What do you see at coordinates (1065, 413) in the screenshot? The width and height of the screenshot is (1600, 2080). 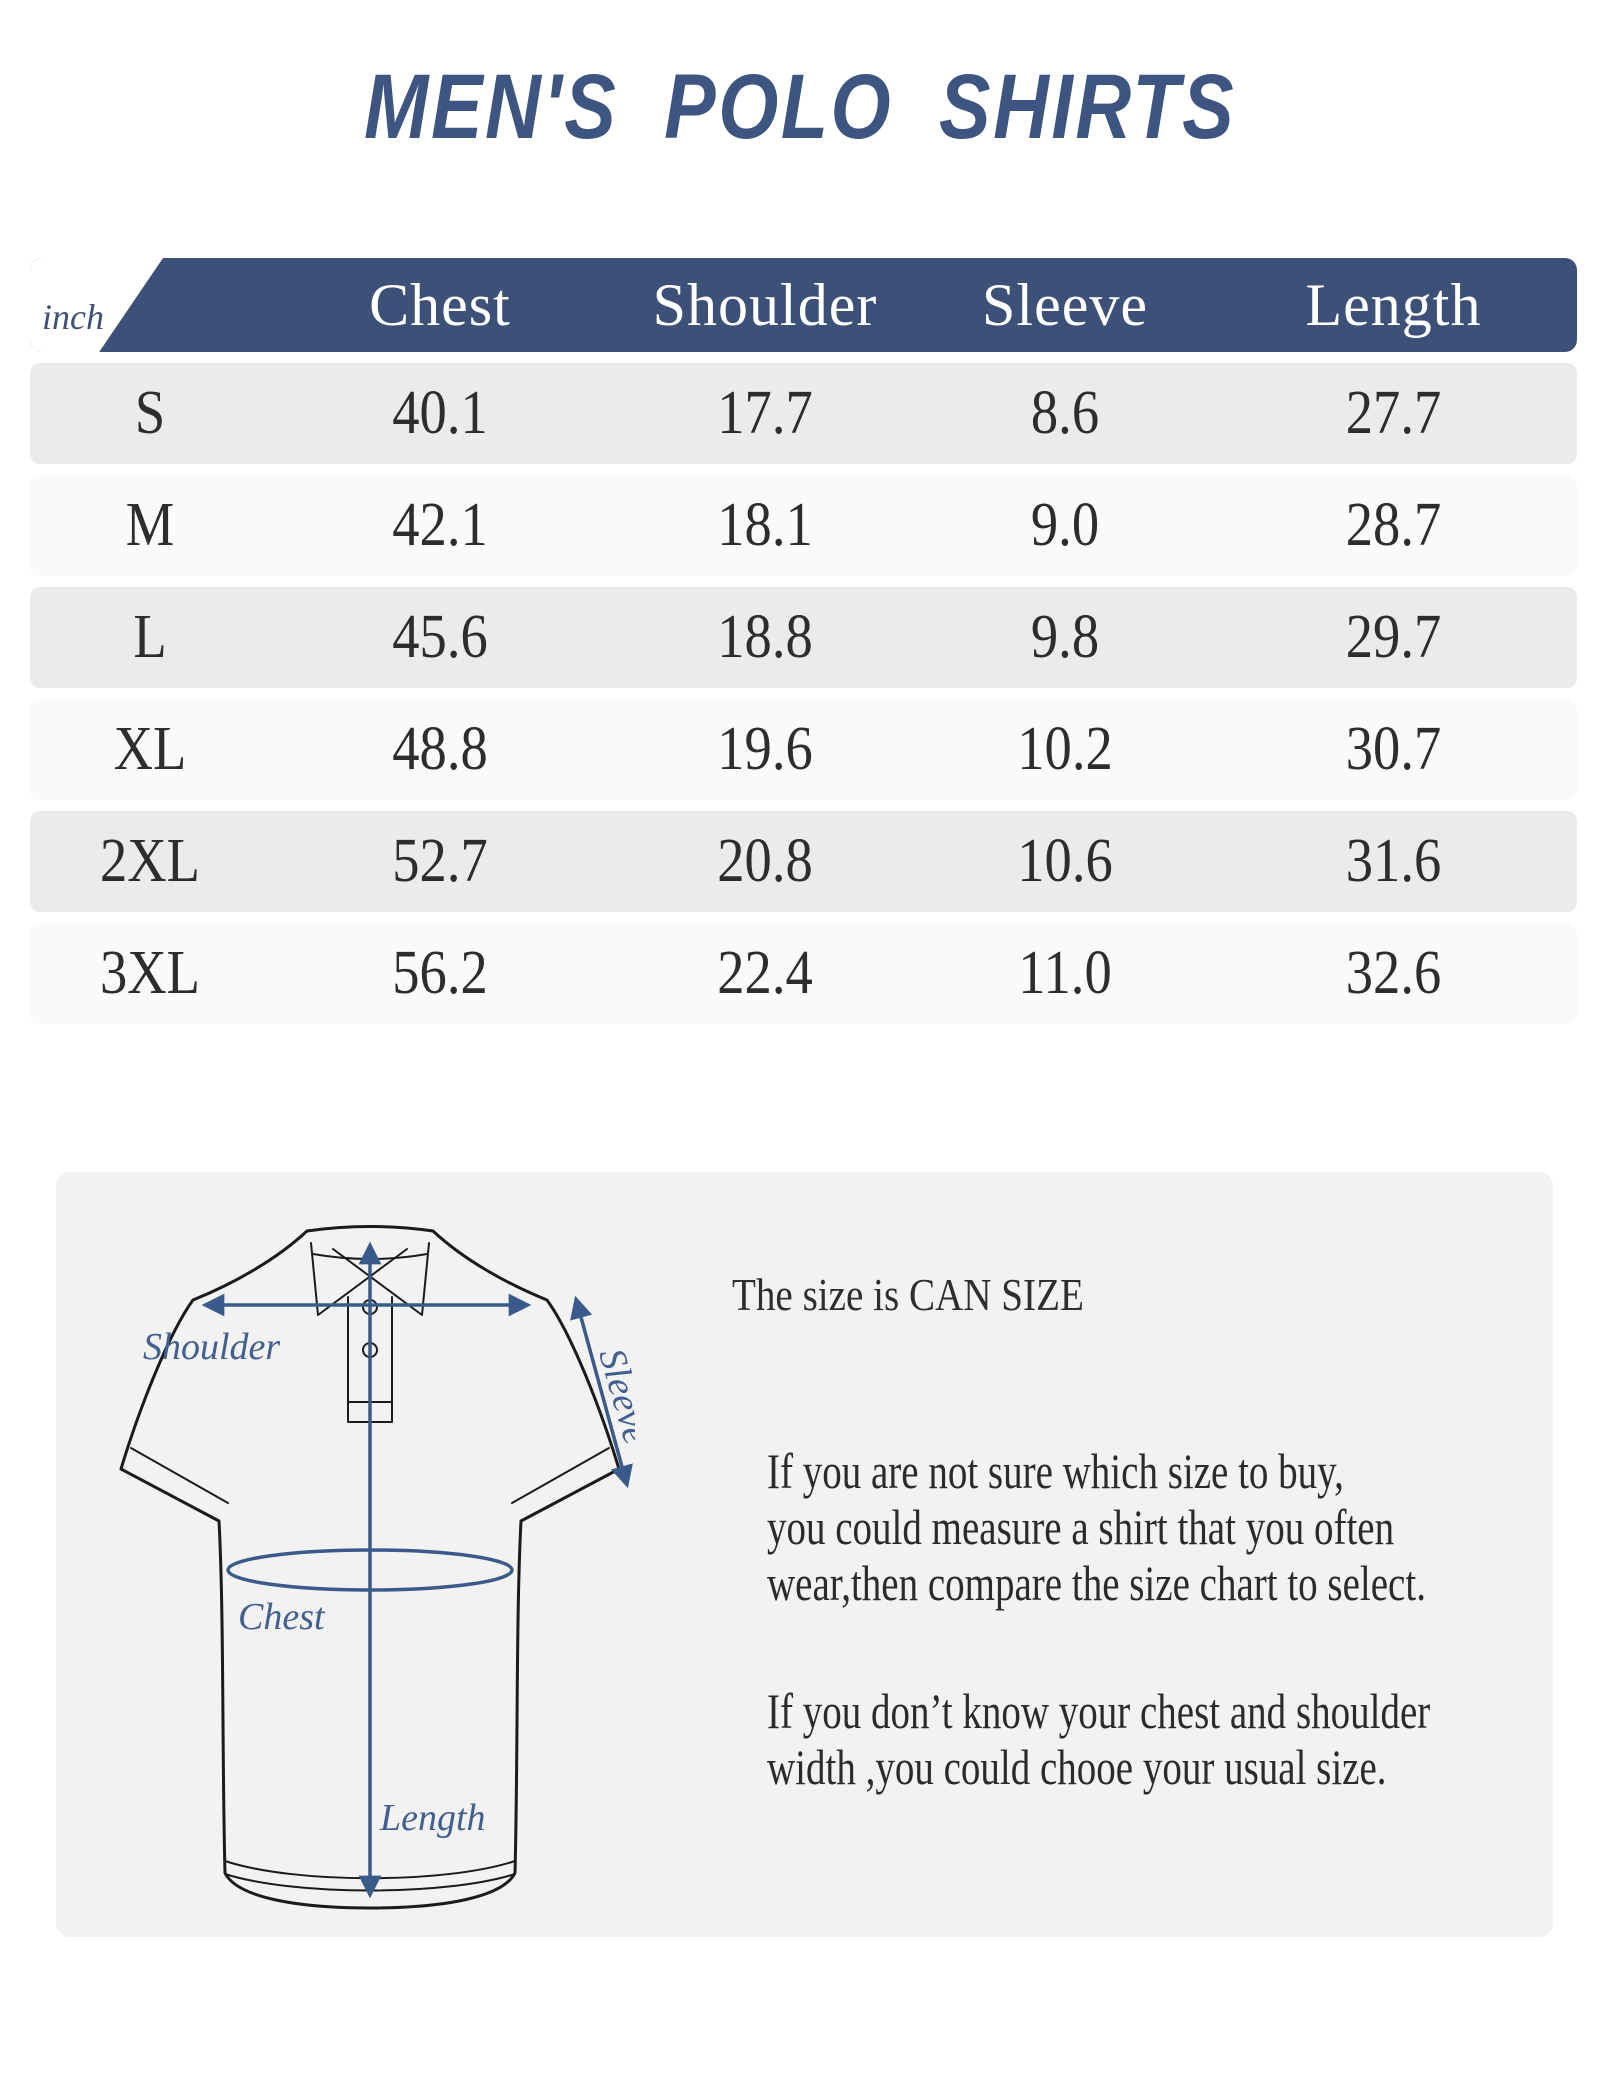 I see `cell-sleeve: 8.6` at bounding box center [1065, 413].